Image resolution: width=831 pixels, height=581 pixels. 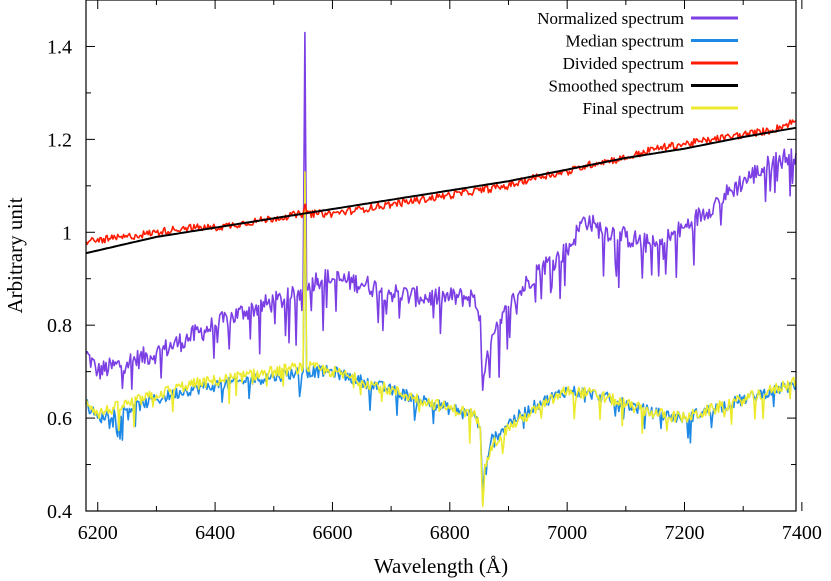 I want to click on x-tick-label: 6600, so click(x=332, y=533).